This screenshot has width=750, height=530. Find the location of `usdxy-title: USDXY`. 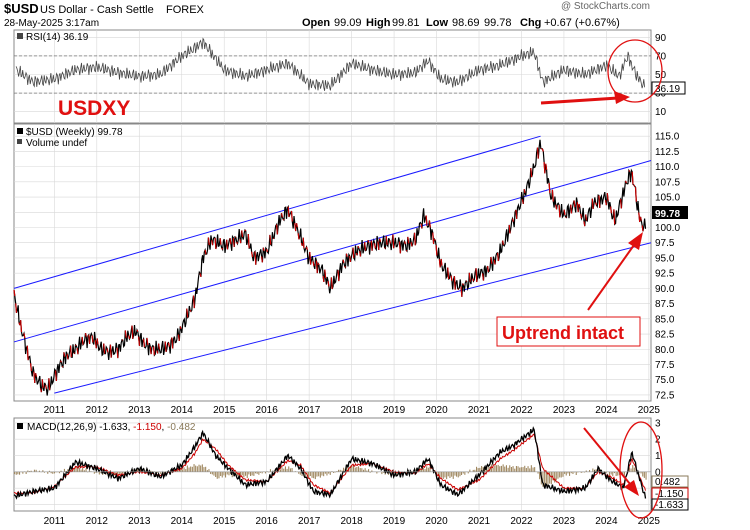

usdxy-title: USDXY is located at coordinates (94, 108).